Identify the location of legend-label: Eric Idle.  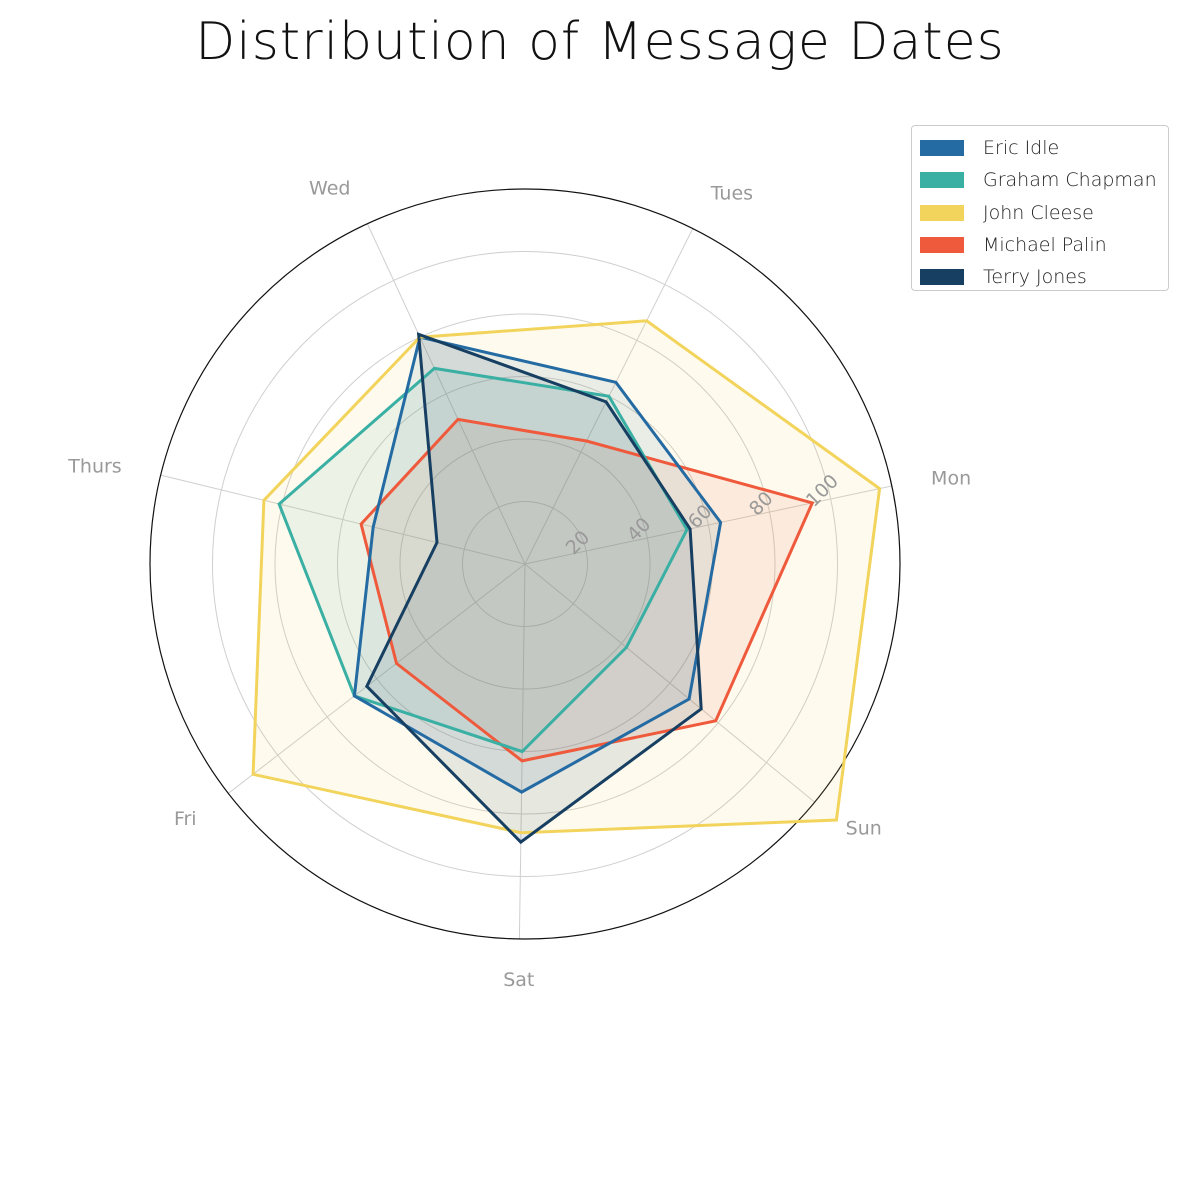
(1021, 148).